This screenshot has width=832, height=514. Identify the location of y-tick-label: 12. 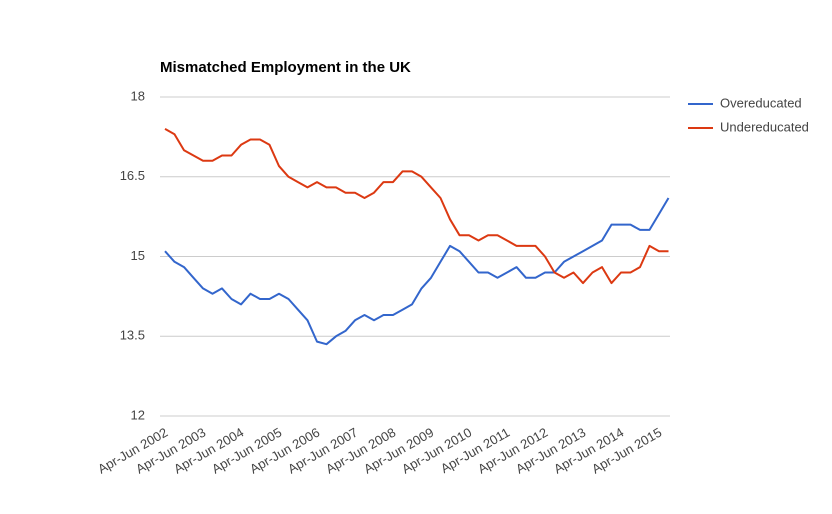
(138, 414).